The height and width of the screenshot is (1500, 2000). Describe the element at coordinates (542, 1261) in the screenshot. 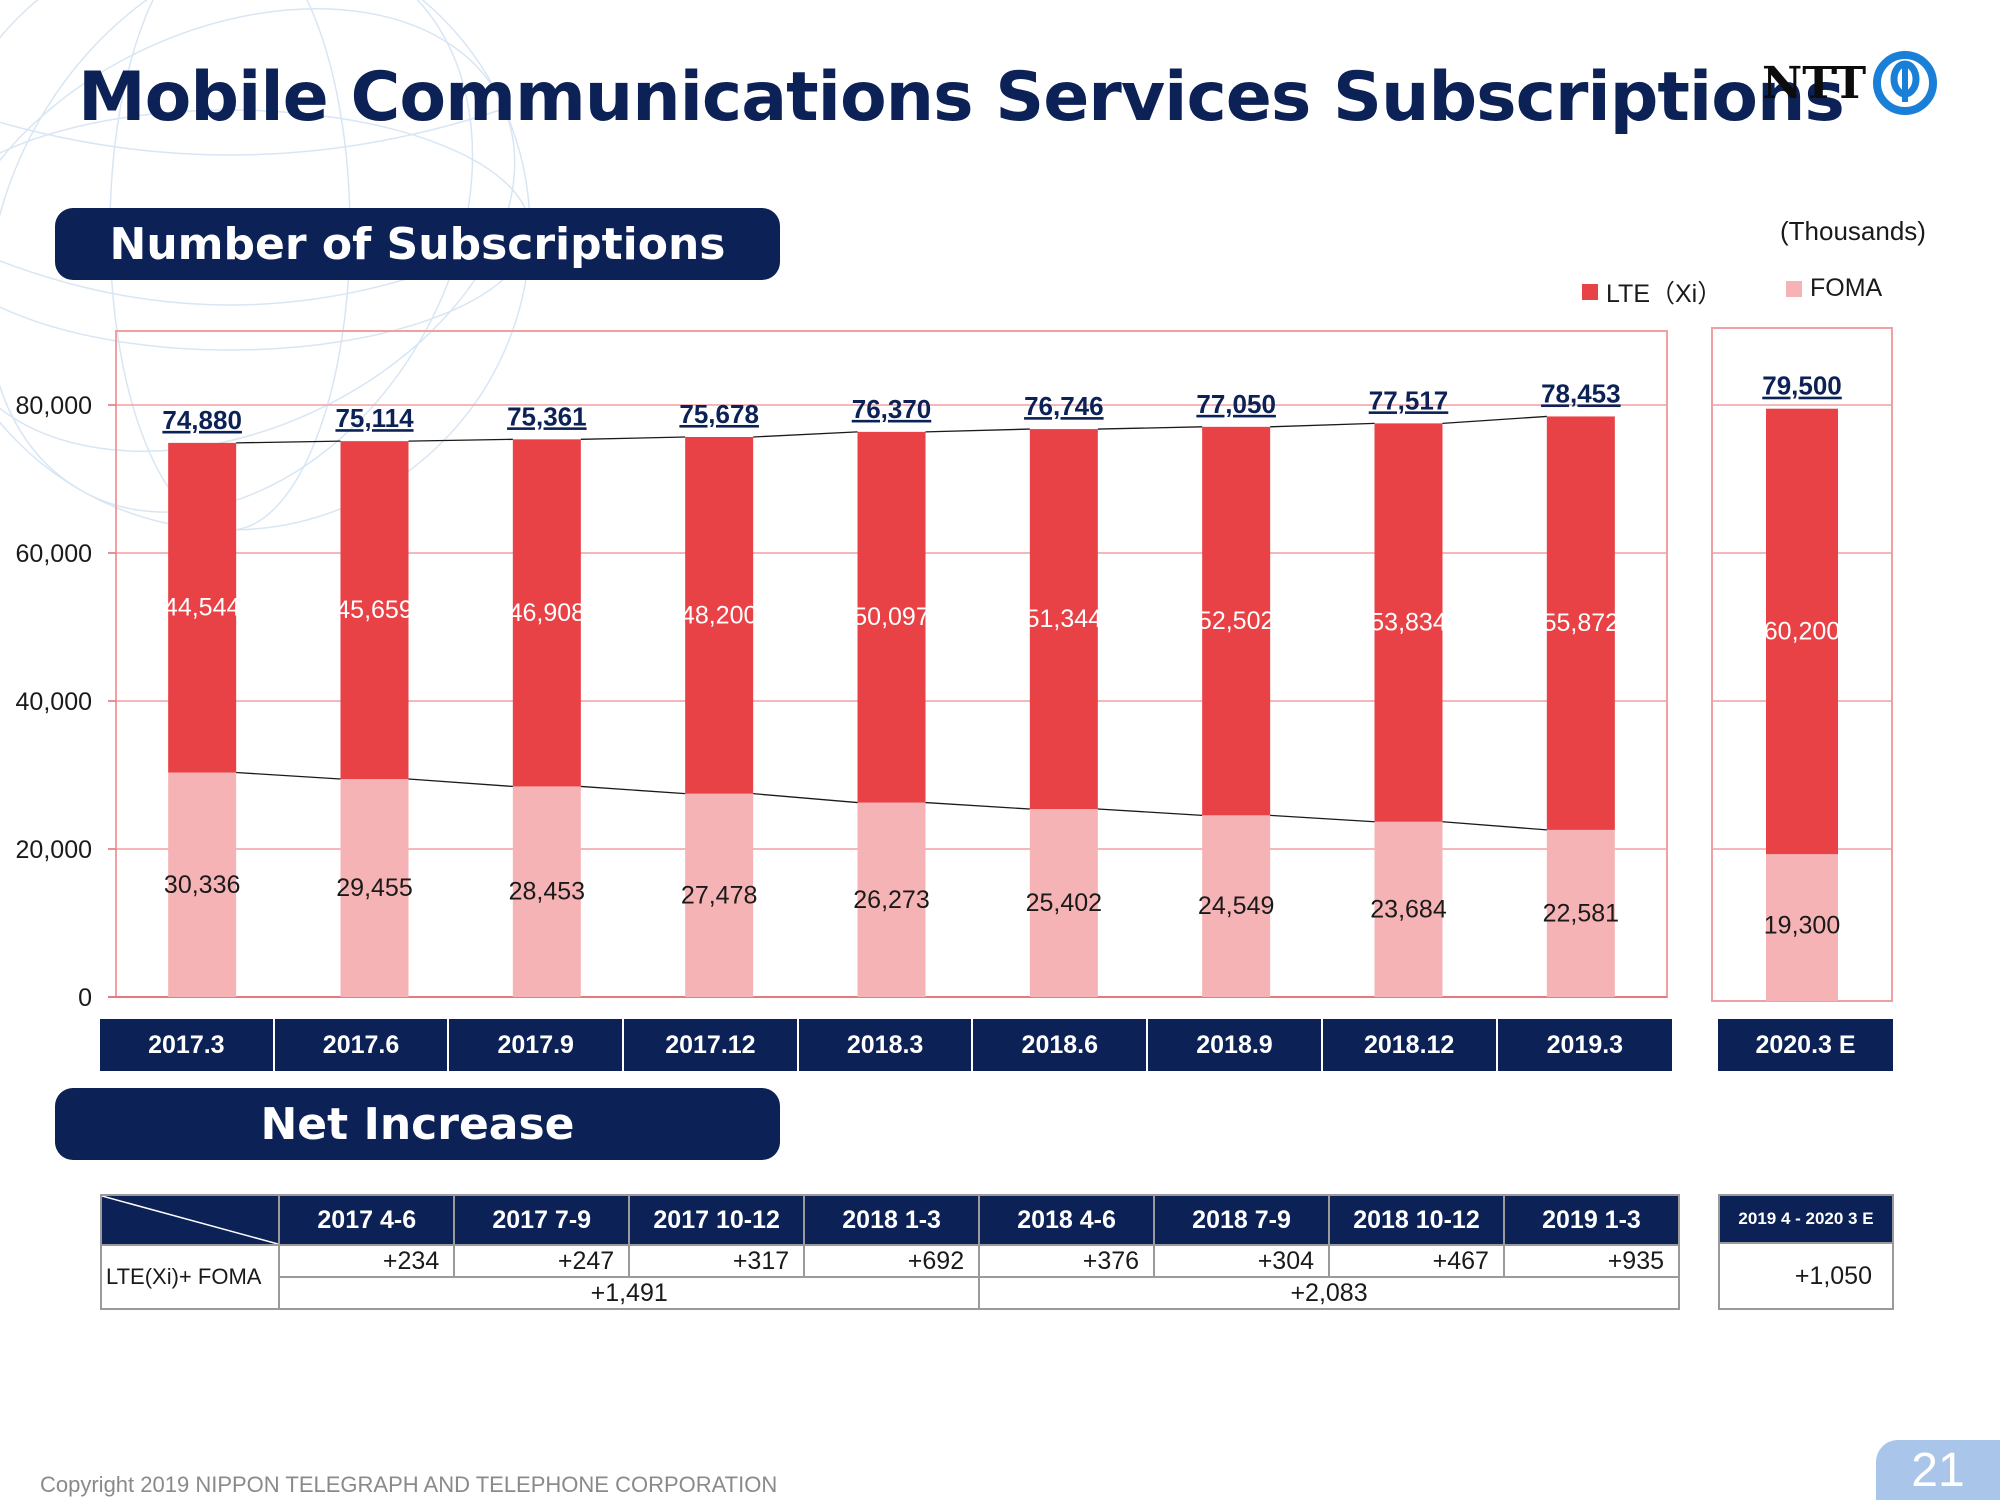

I see `net-increase-quarter-value: +247` at that location.